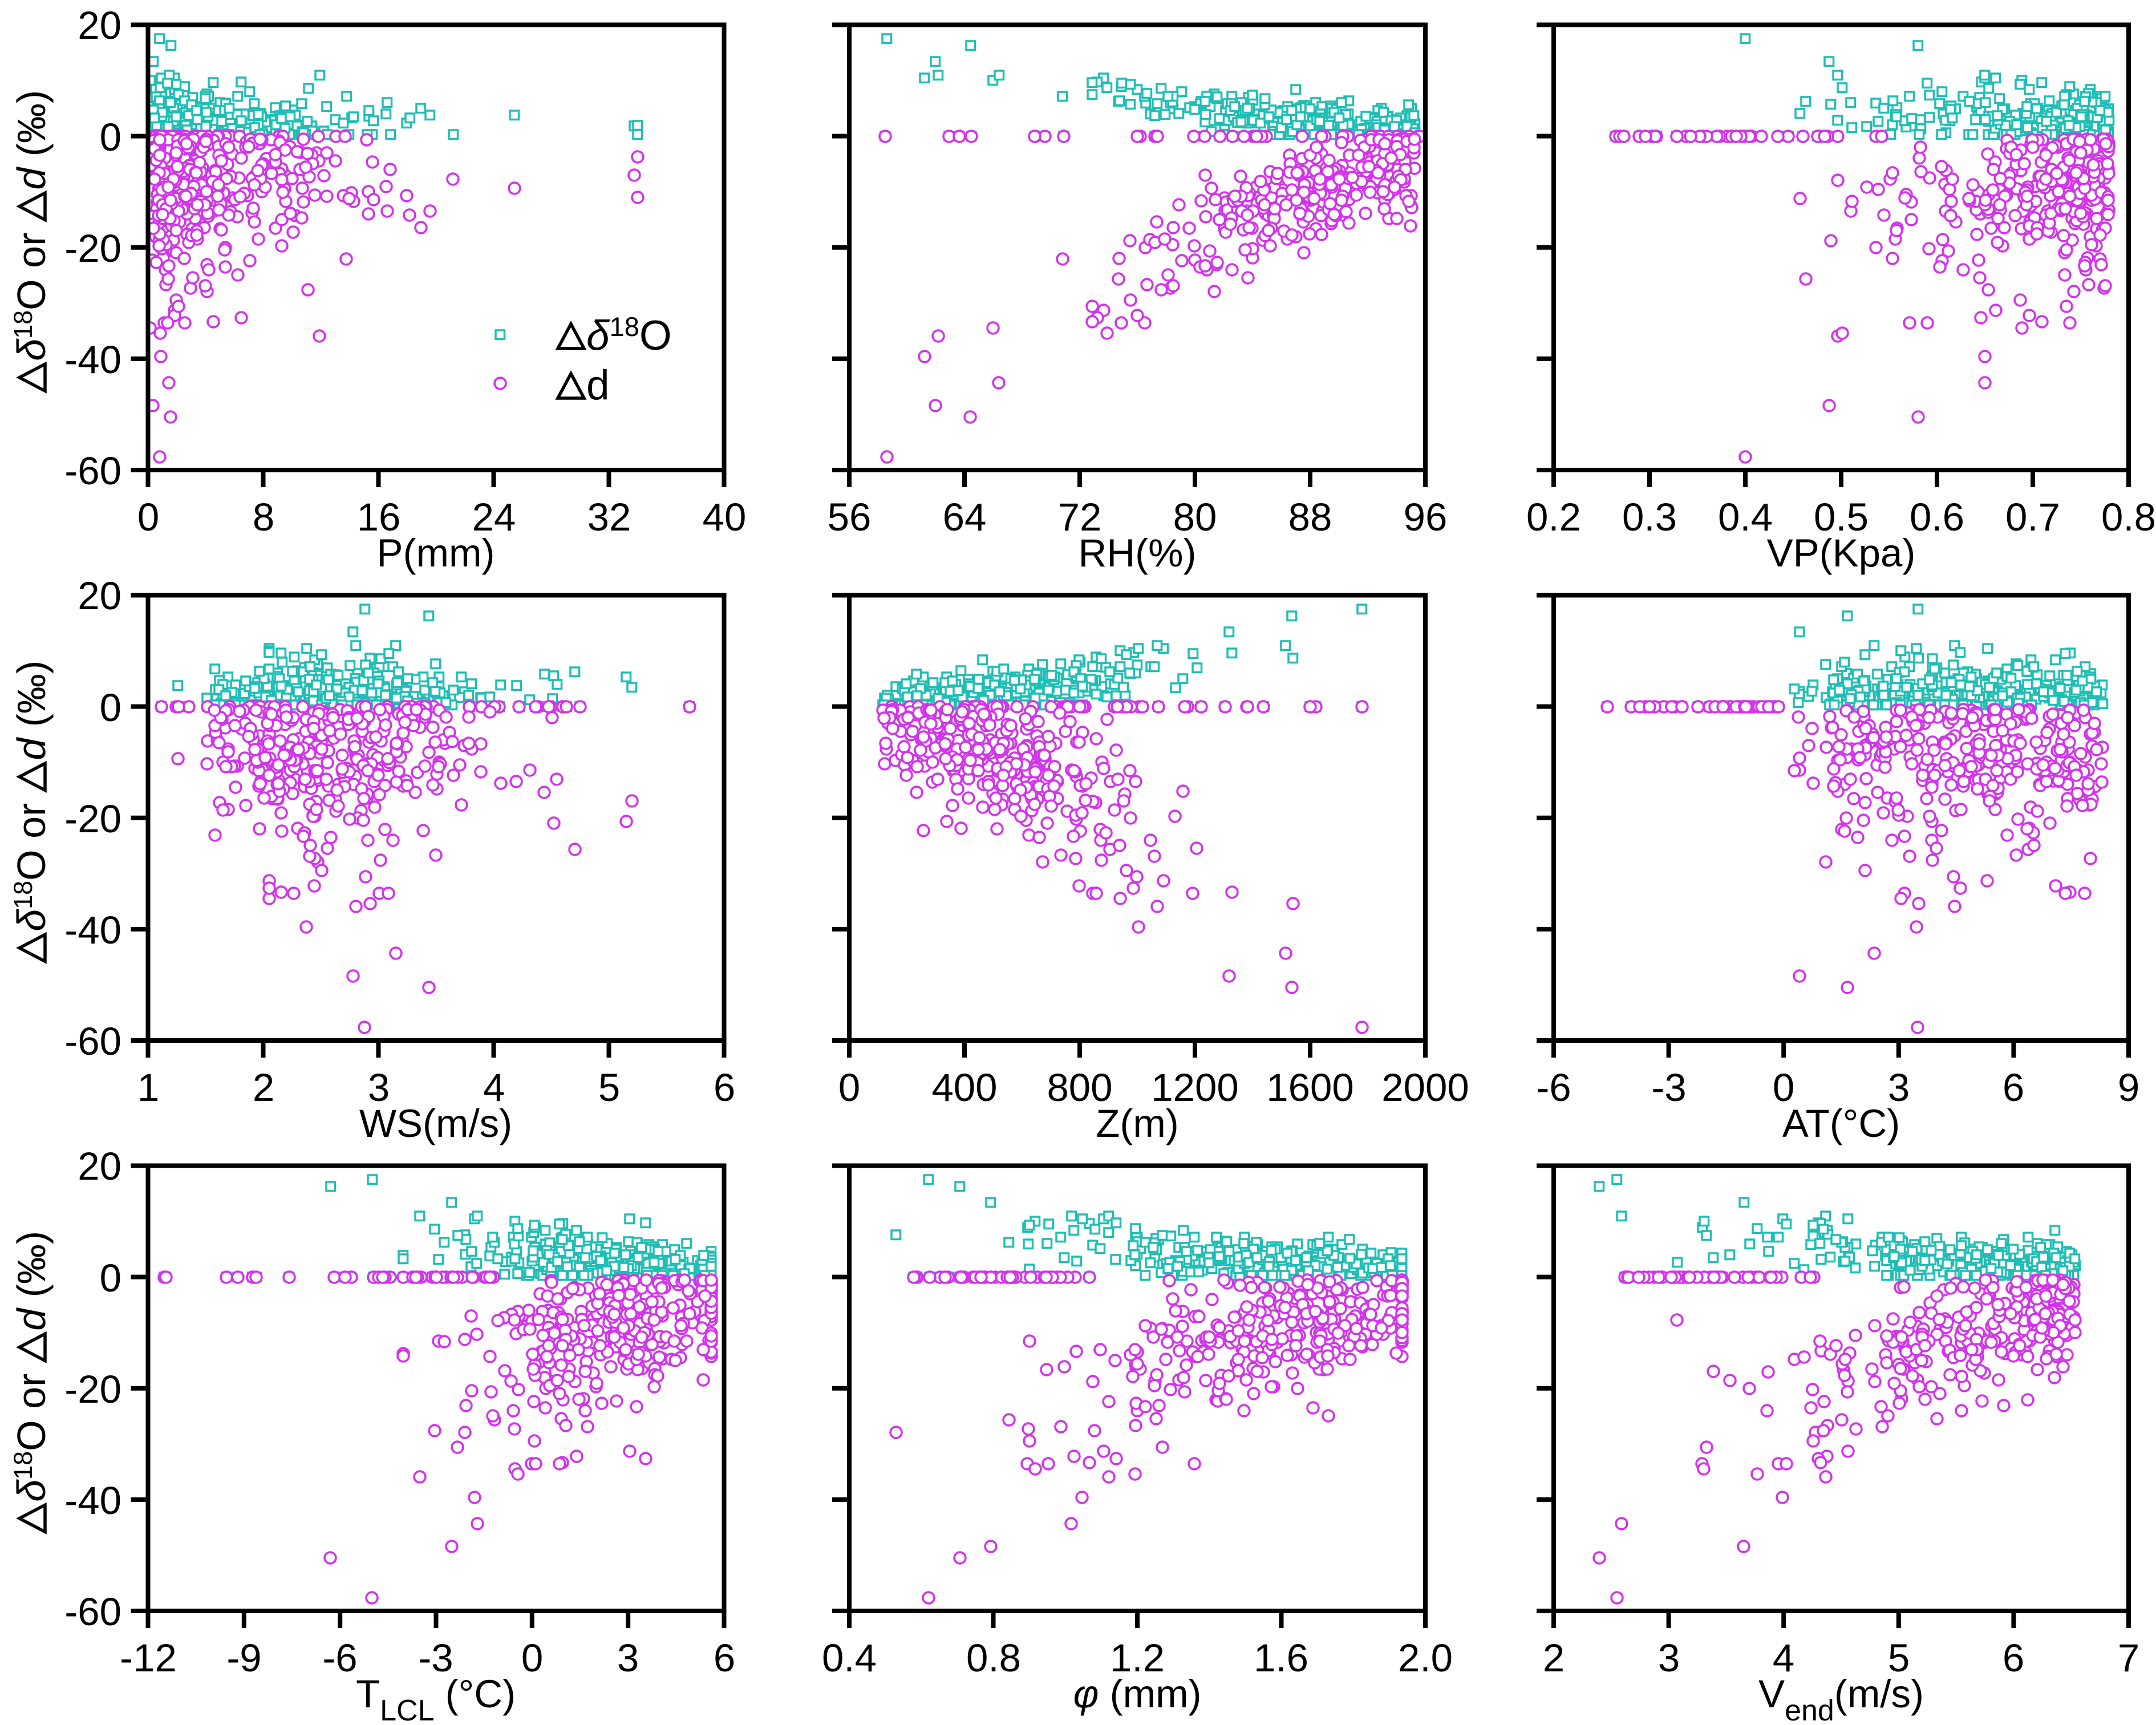 This screenshot has width=2156, height=1725. I want to click on svg-text: -12, so click(149, 1658).